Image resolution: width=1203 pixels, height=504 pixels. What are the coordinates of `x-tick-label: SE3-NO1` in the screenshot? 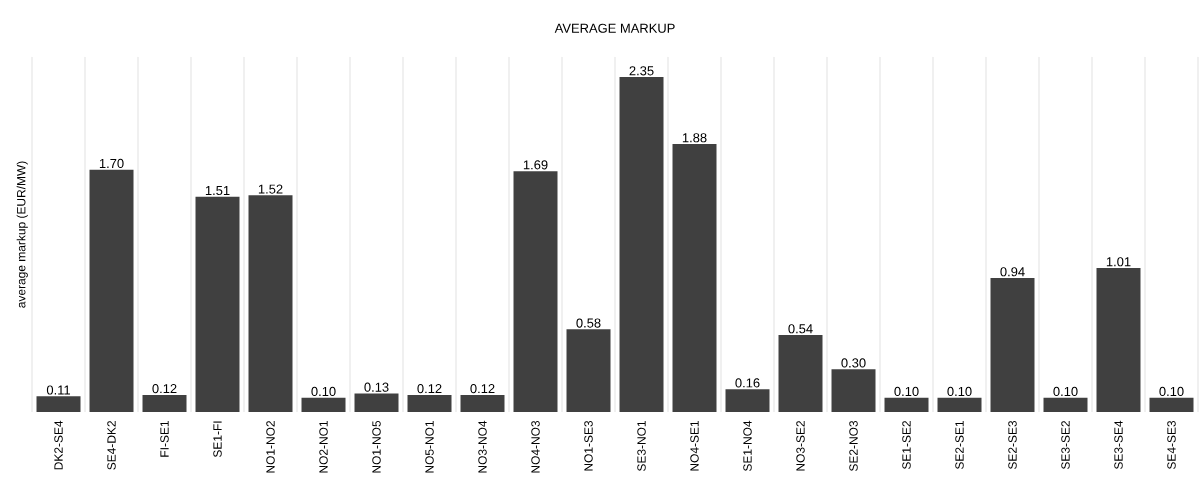 It's located at (641, 446).